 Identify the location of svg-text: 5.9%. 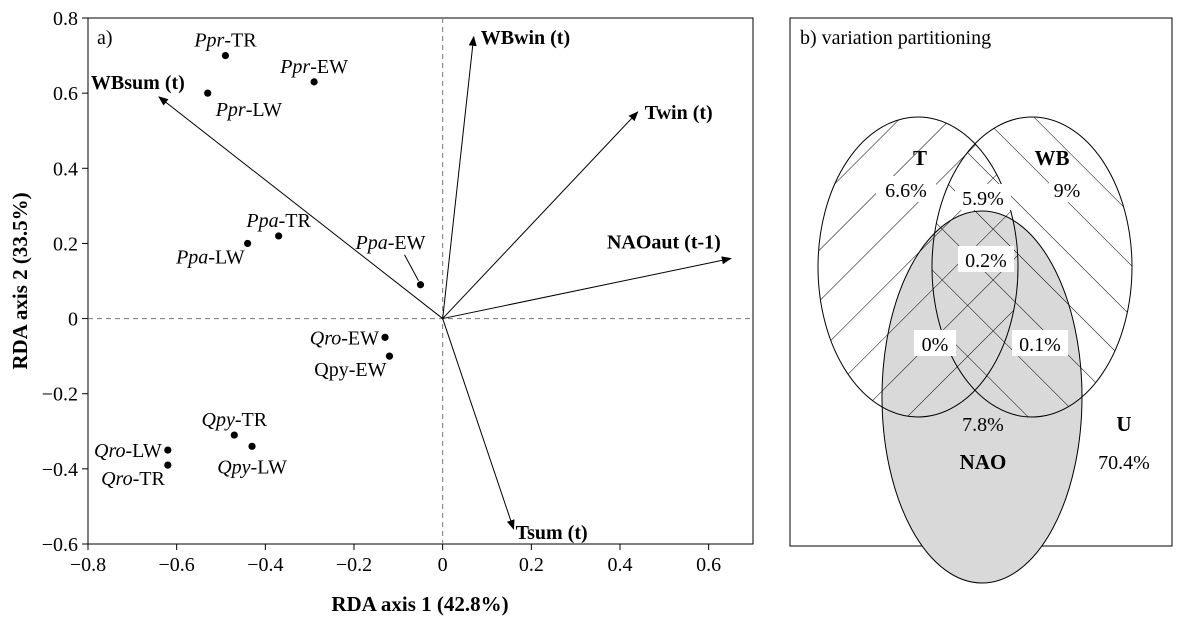
(983, 199).